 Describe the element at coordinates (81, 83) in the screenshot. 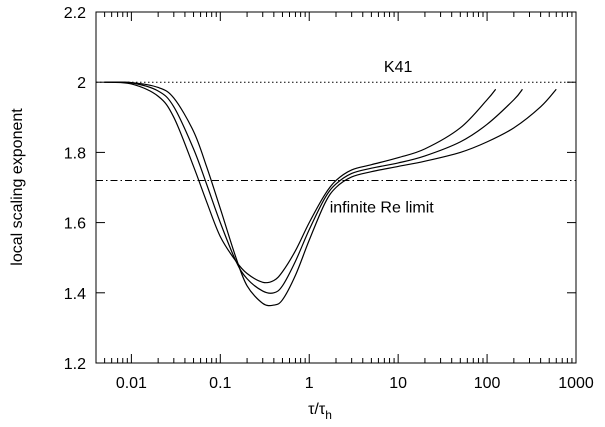

I see `y-tick-label-4: 2` at that location.